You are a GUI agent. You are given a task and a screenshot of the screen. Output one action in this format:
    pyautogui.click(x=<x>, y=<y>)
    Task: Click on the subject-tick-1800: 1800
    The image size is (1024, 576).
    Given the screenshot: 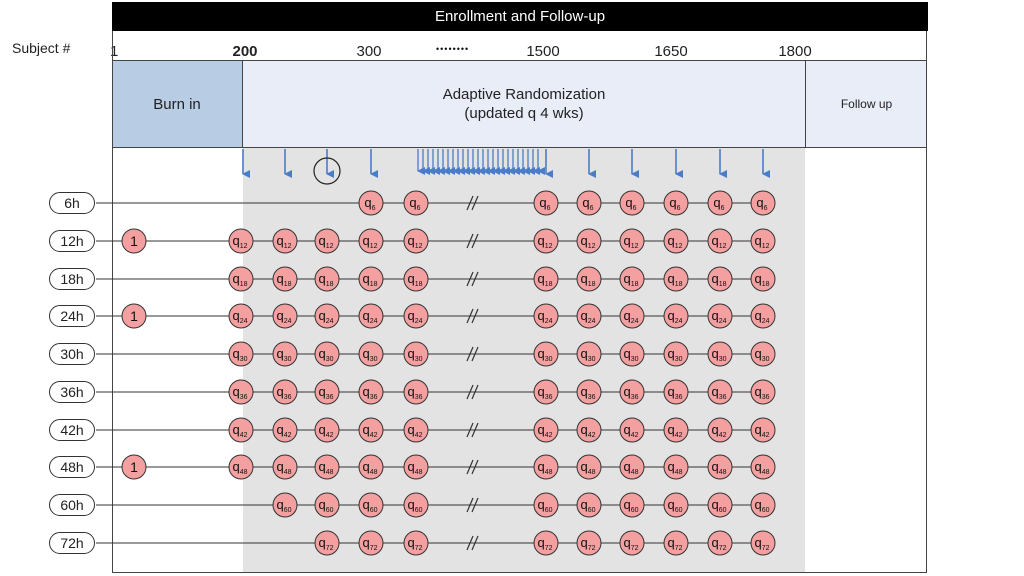 What is the action you would take?
    pyautogui.click(x=795, y=51)
    